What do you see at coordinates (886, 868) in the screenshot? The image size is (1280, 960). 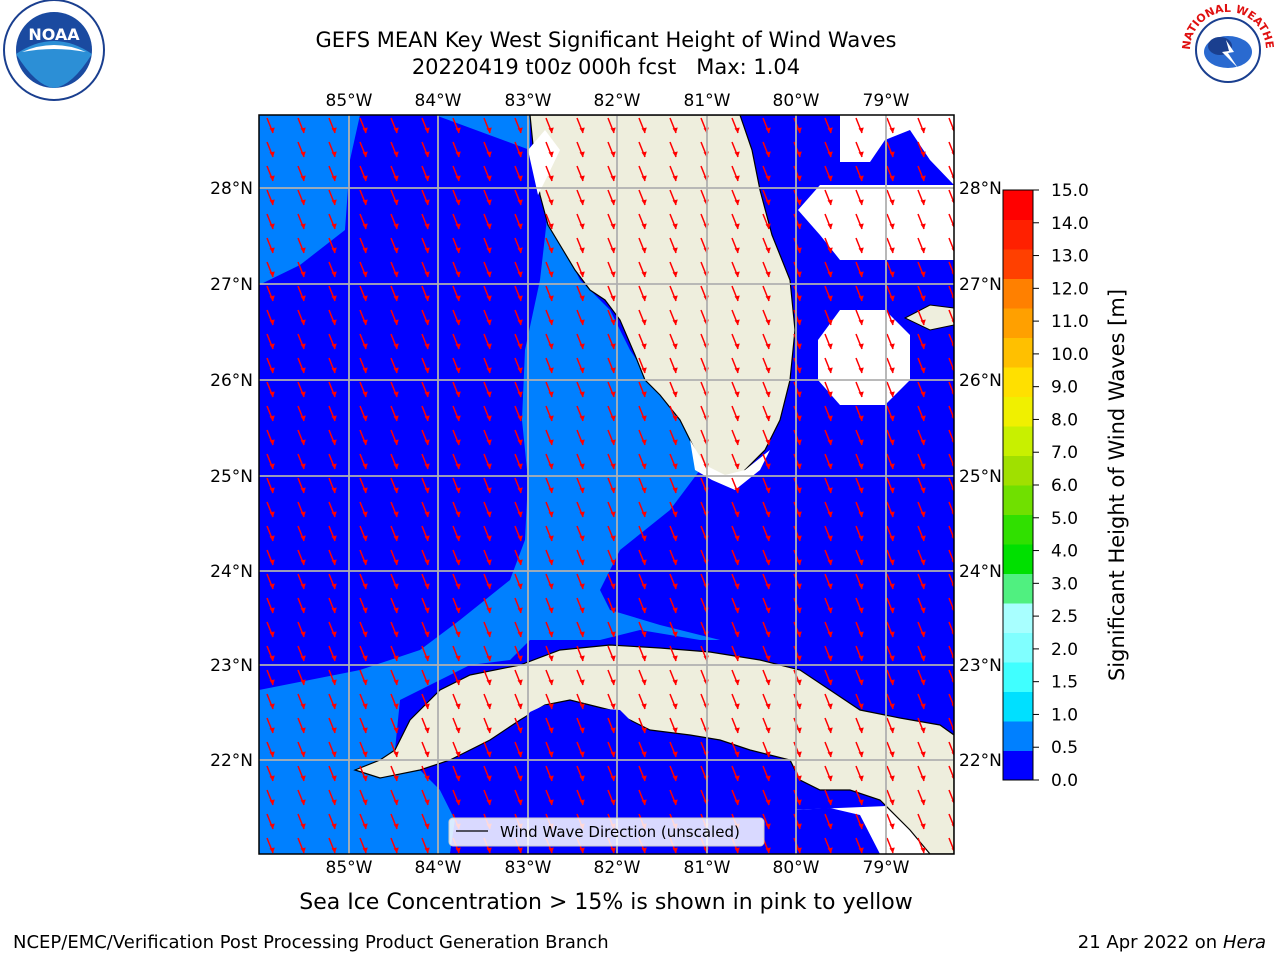 I see `lon-tick-bottom: 79°W` at bounding box center [886, 868].